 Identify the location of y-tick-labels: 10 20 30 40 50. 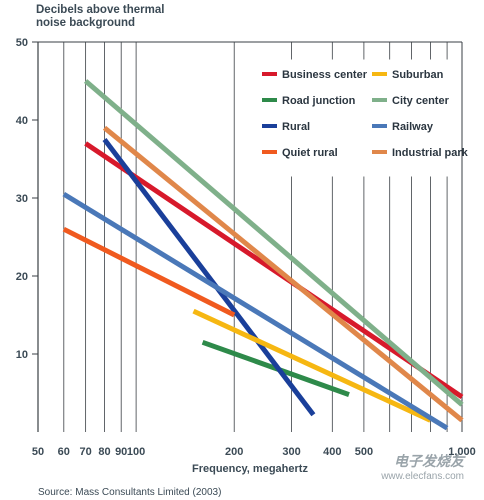
(27, 199).